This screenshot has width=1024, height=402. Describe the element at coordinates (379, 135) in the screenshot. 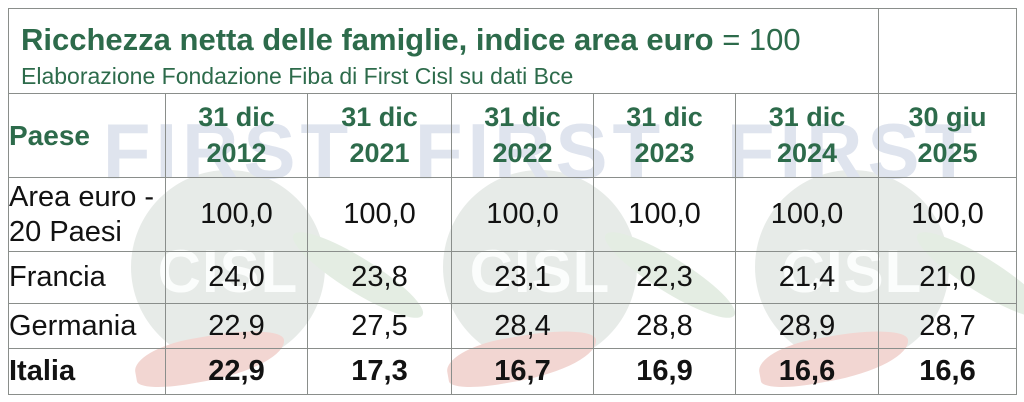

I see `column-header-period-2021: 31 dic 2021` at that location.